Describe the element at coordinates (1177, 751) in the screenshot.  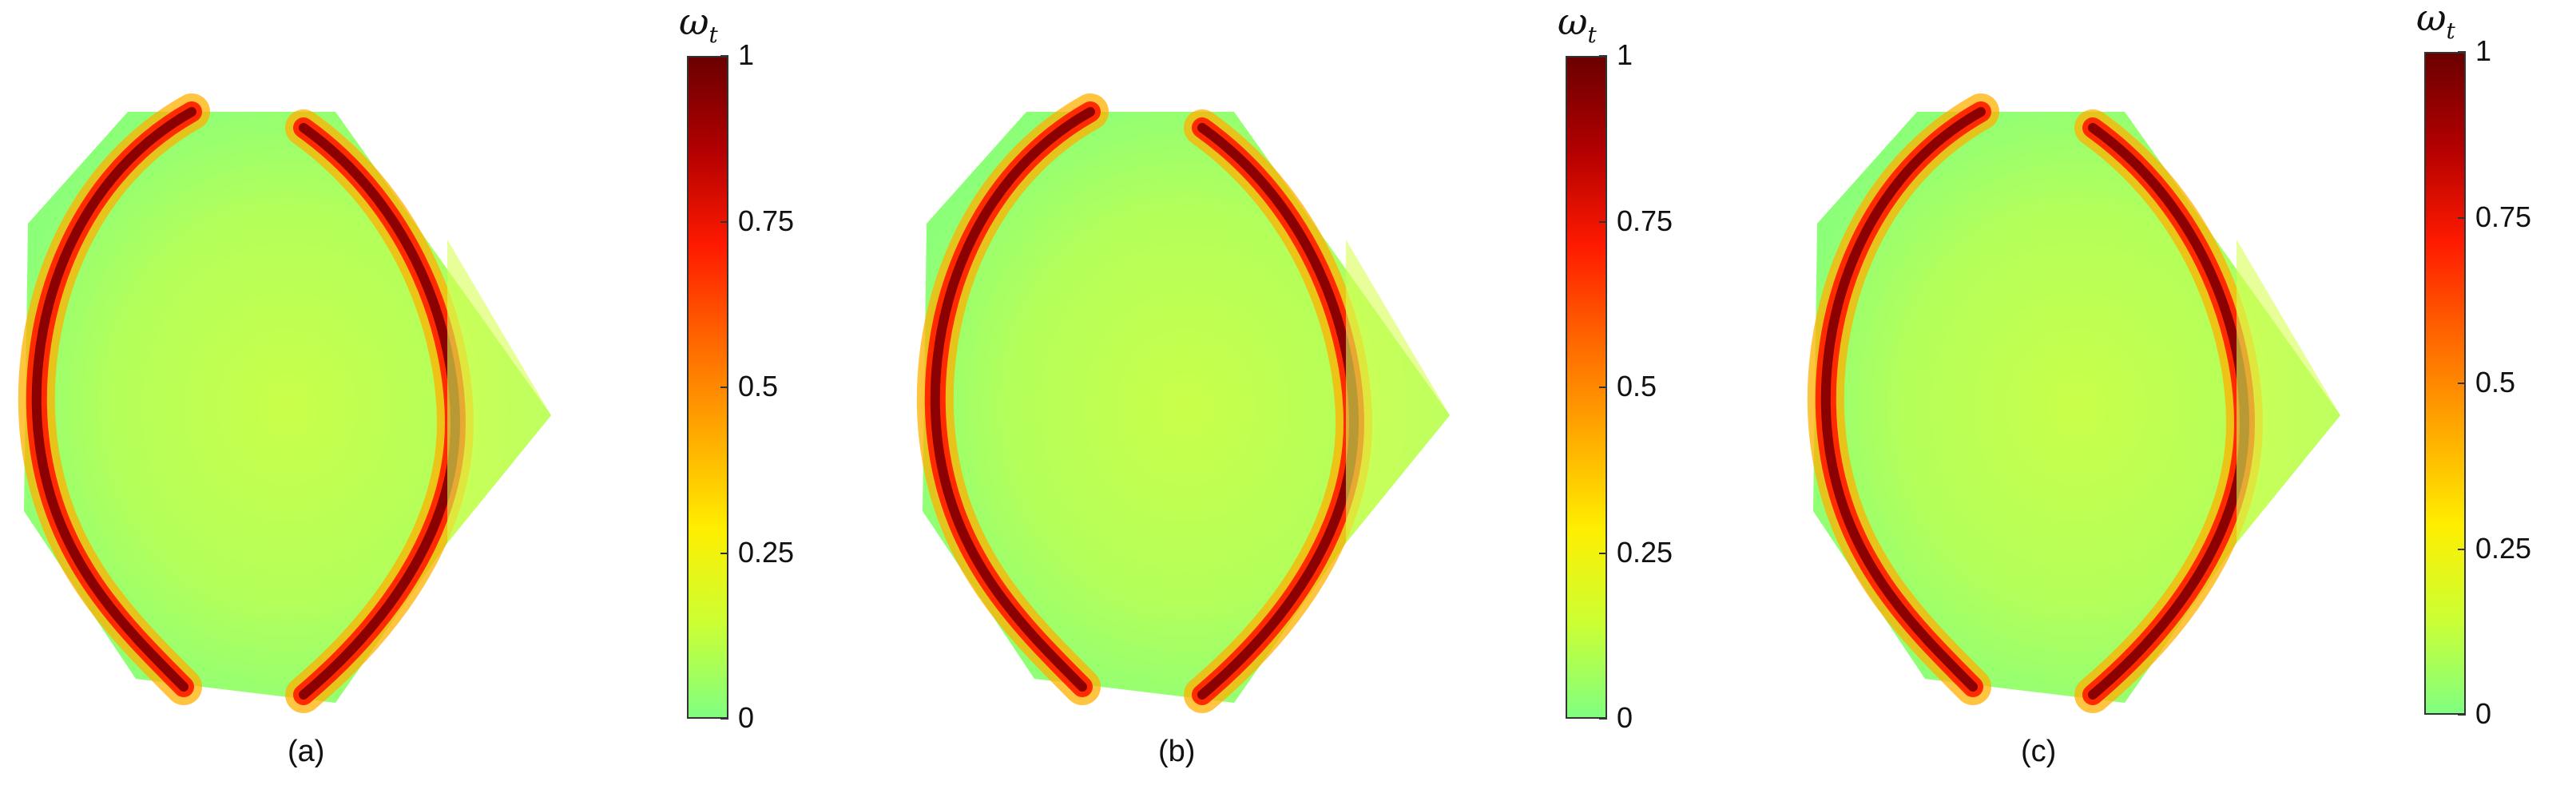
I see `panel-caption: (b)` at that location.